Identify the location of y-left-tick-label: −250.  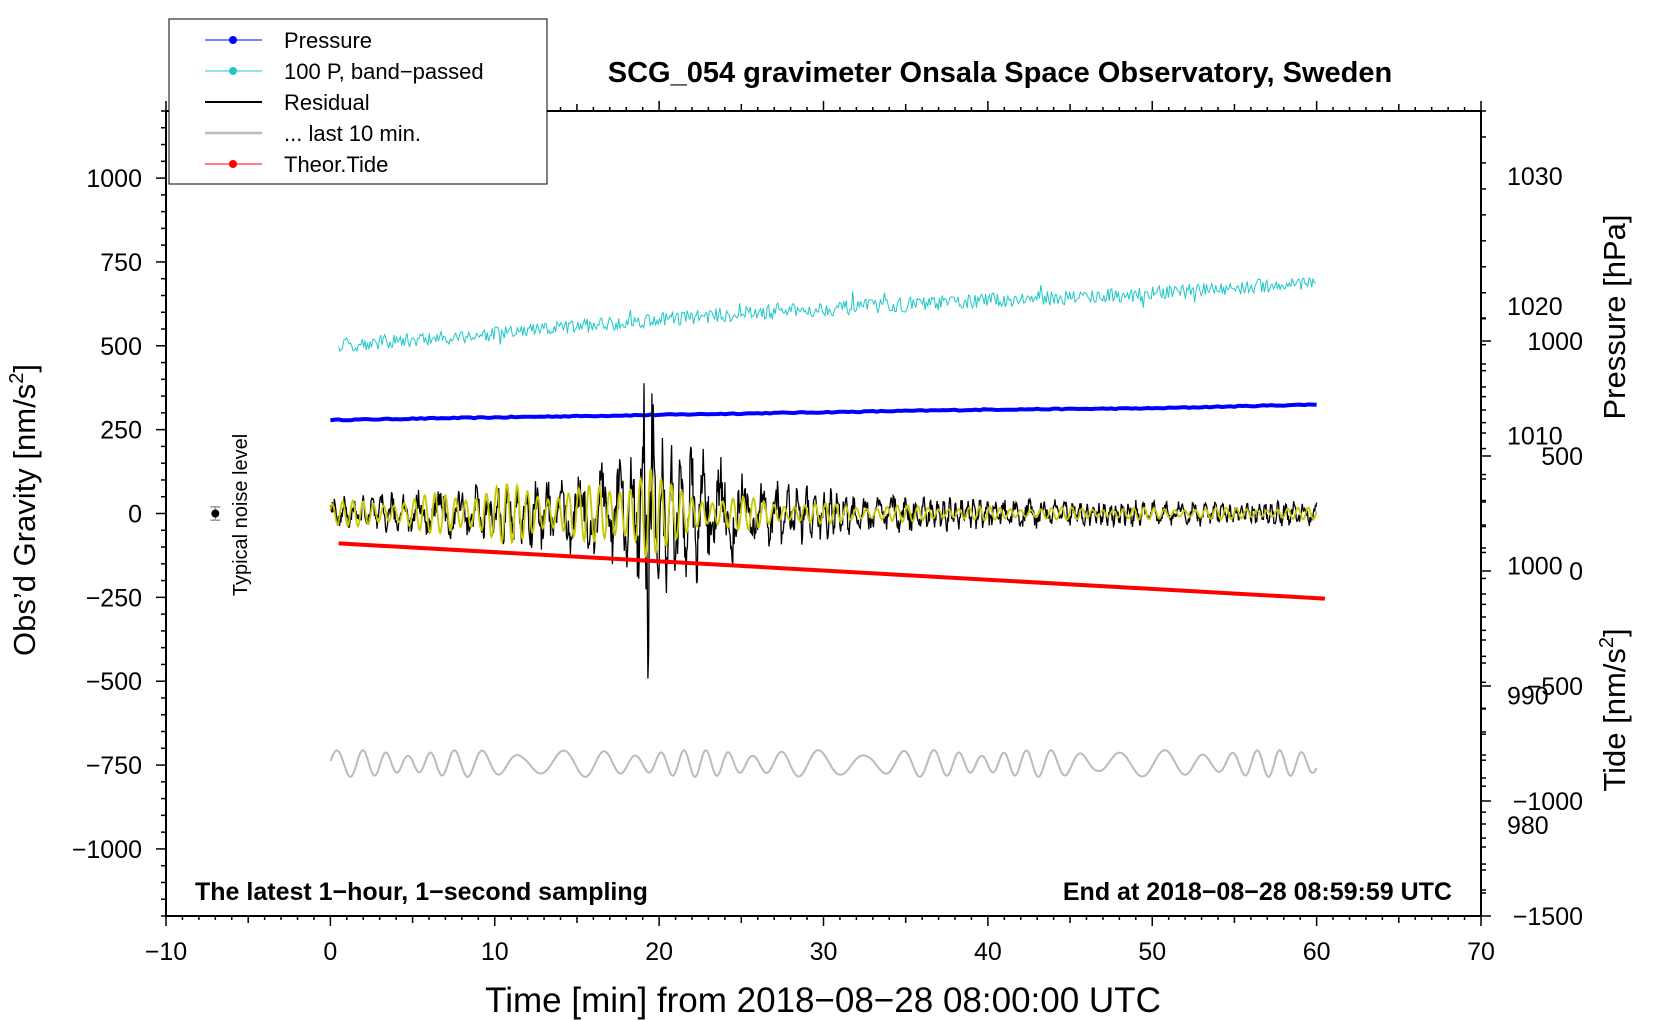
(114, 598).